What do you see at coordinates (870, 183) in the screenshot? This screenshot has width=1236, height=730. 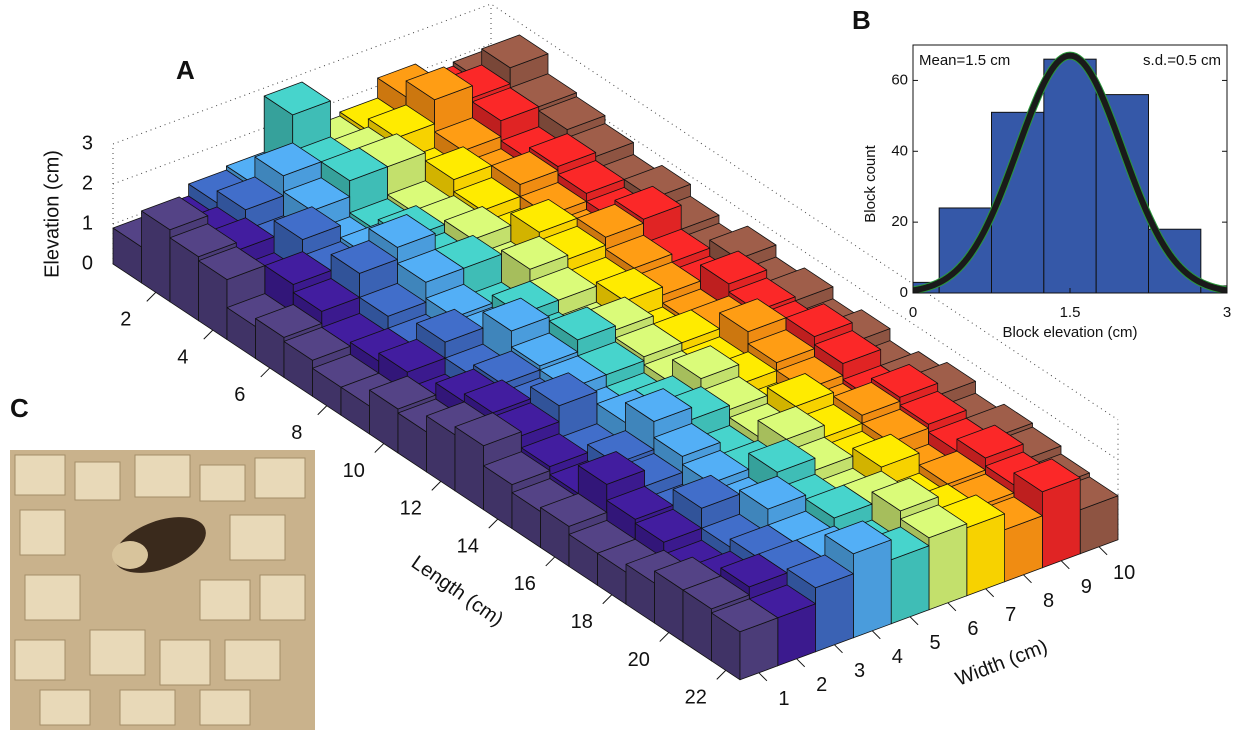 I see `y-axis-title: Block count` at bounding box center [870, 183].